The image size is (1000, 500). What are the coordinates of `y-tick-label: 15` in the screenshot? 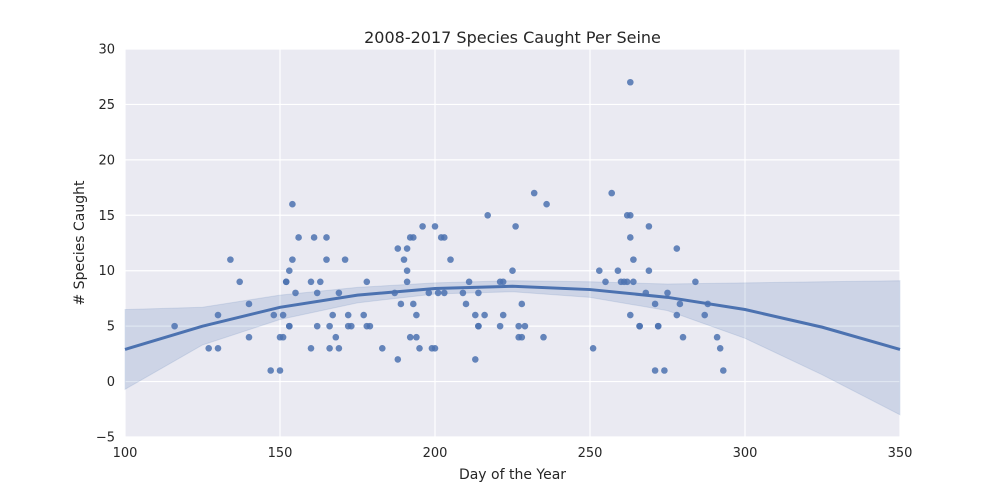 It's located at (106, 216).